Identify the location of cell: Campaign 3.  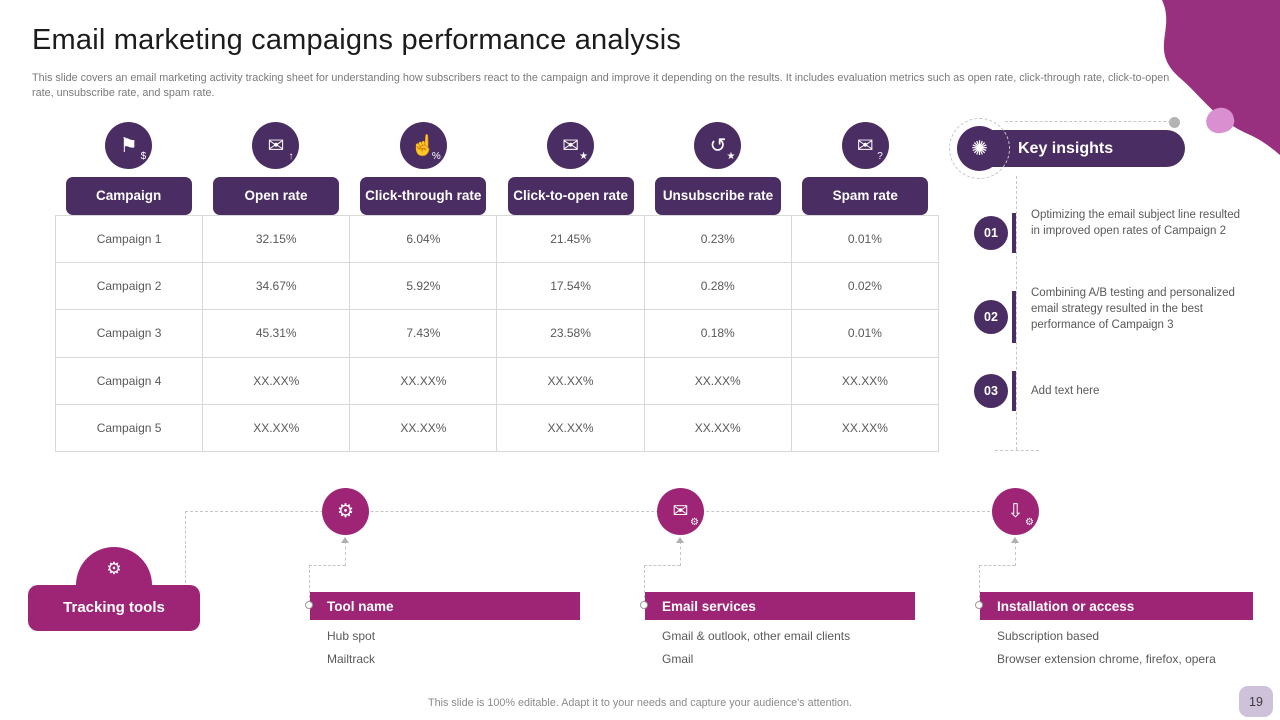
(129, 333).